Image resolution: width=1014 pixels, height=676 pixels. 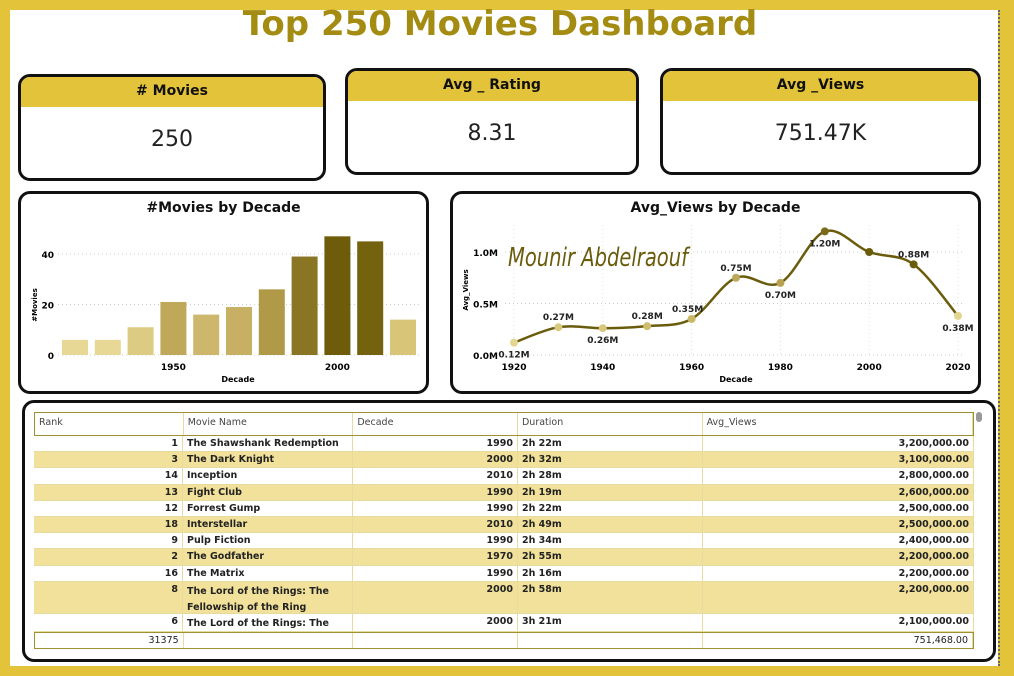 What do you see at coordinates (838, 460) in the screenshot?
I see `table-cell: 3,100,000.00` at bounding box center [838, 460].